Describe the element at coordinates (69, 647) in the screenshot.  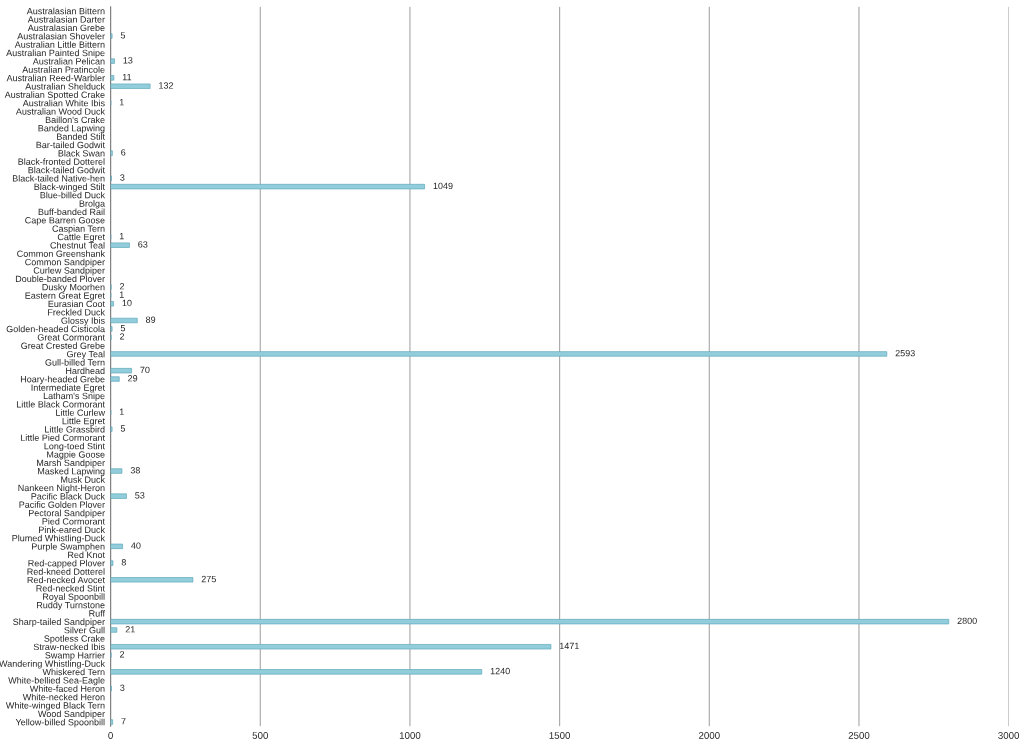
I see `y-tick-label: Straw-necked Ibis` at that location.